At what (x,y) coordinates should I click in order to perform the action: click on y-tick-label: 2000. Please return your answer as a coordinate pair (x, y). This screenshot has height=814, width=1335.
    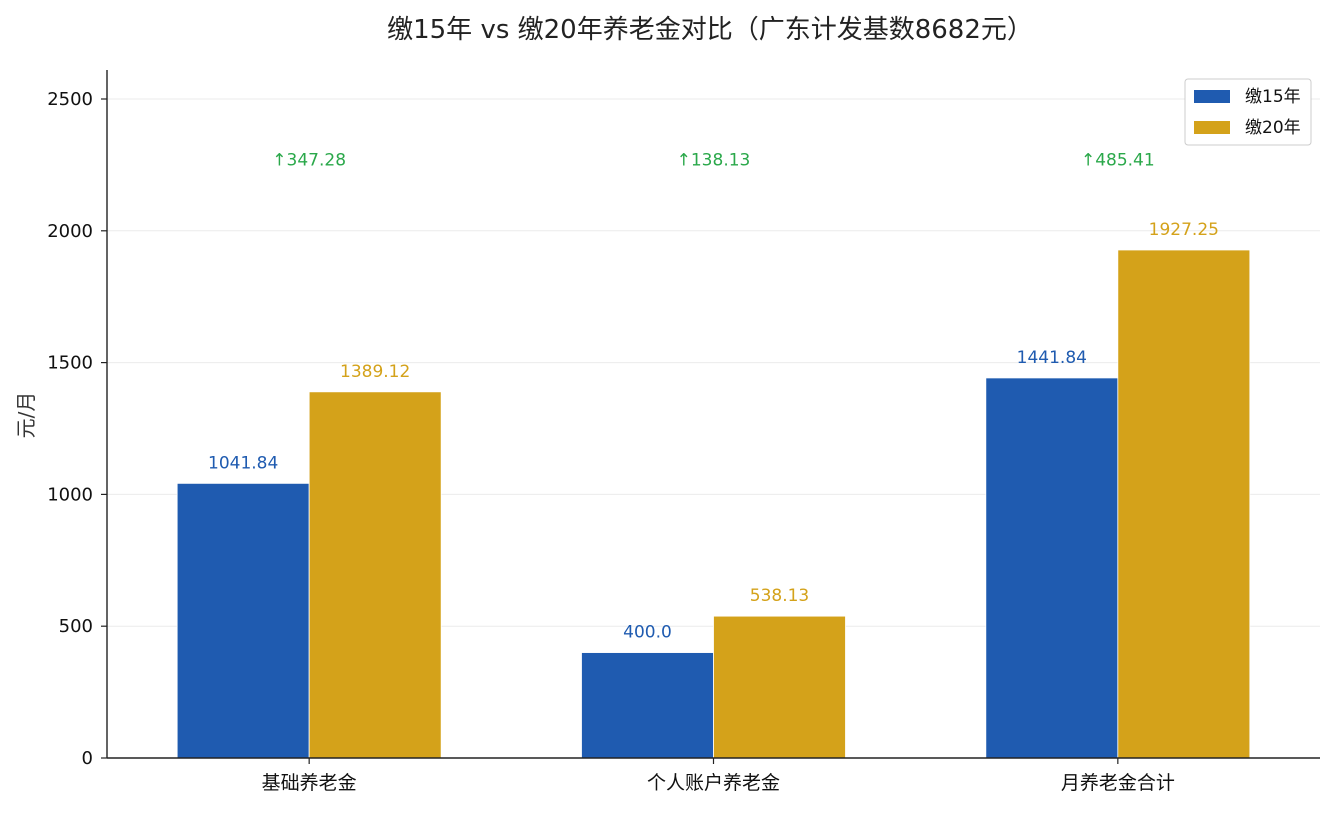
    Looking at the image, I should click on (70, 231).